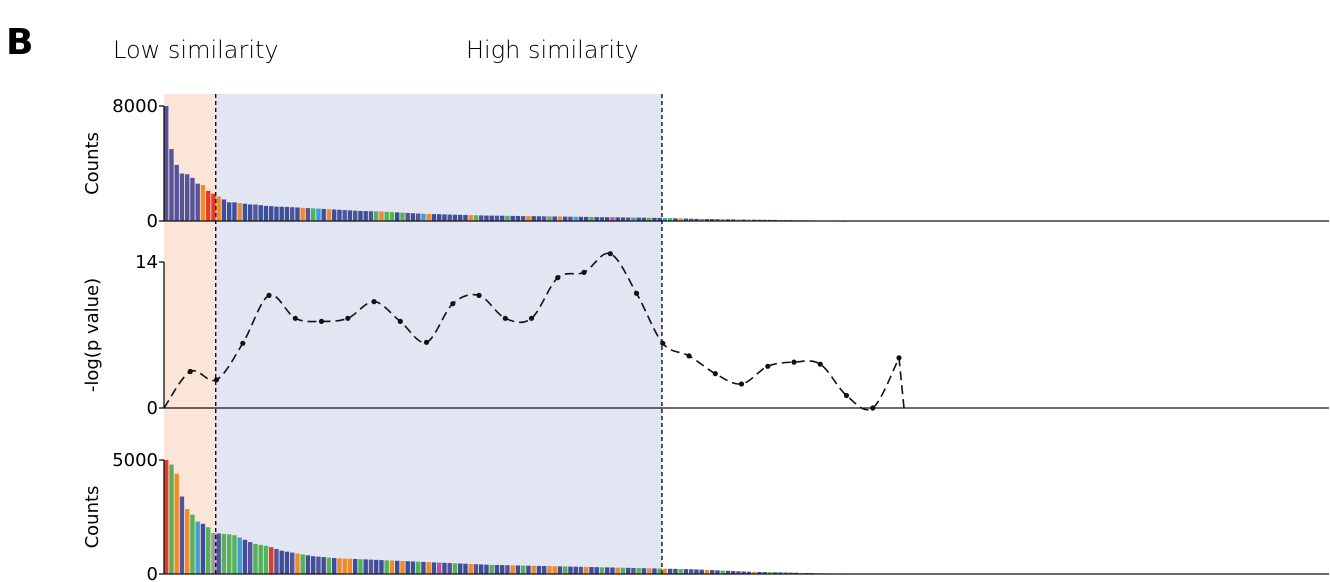 The image size is (1330, 582). What do you see at coordinates (552, 50) in the screenshot?
I see `high-similarity-label: High similarity` at bounding box center [552, 50].